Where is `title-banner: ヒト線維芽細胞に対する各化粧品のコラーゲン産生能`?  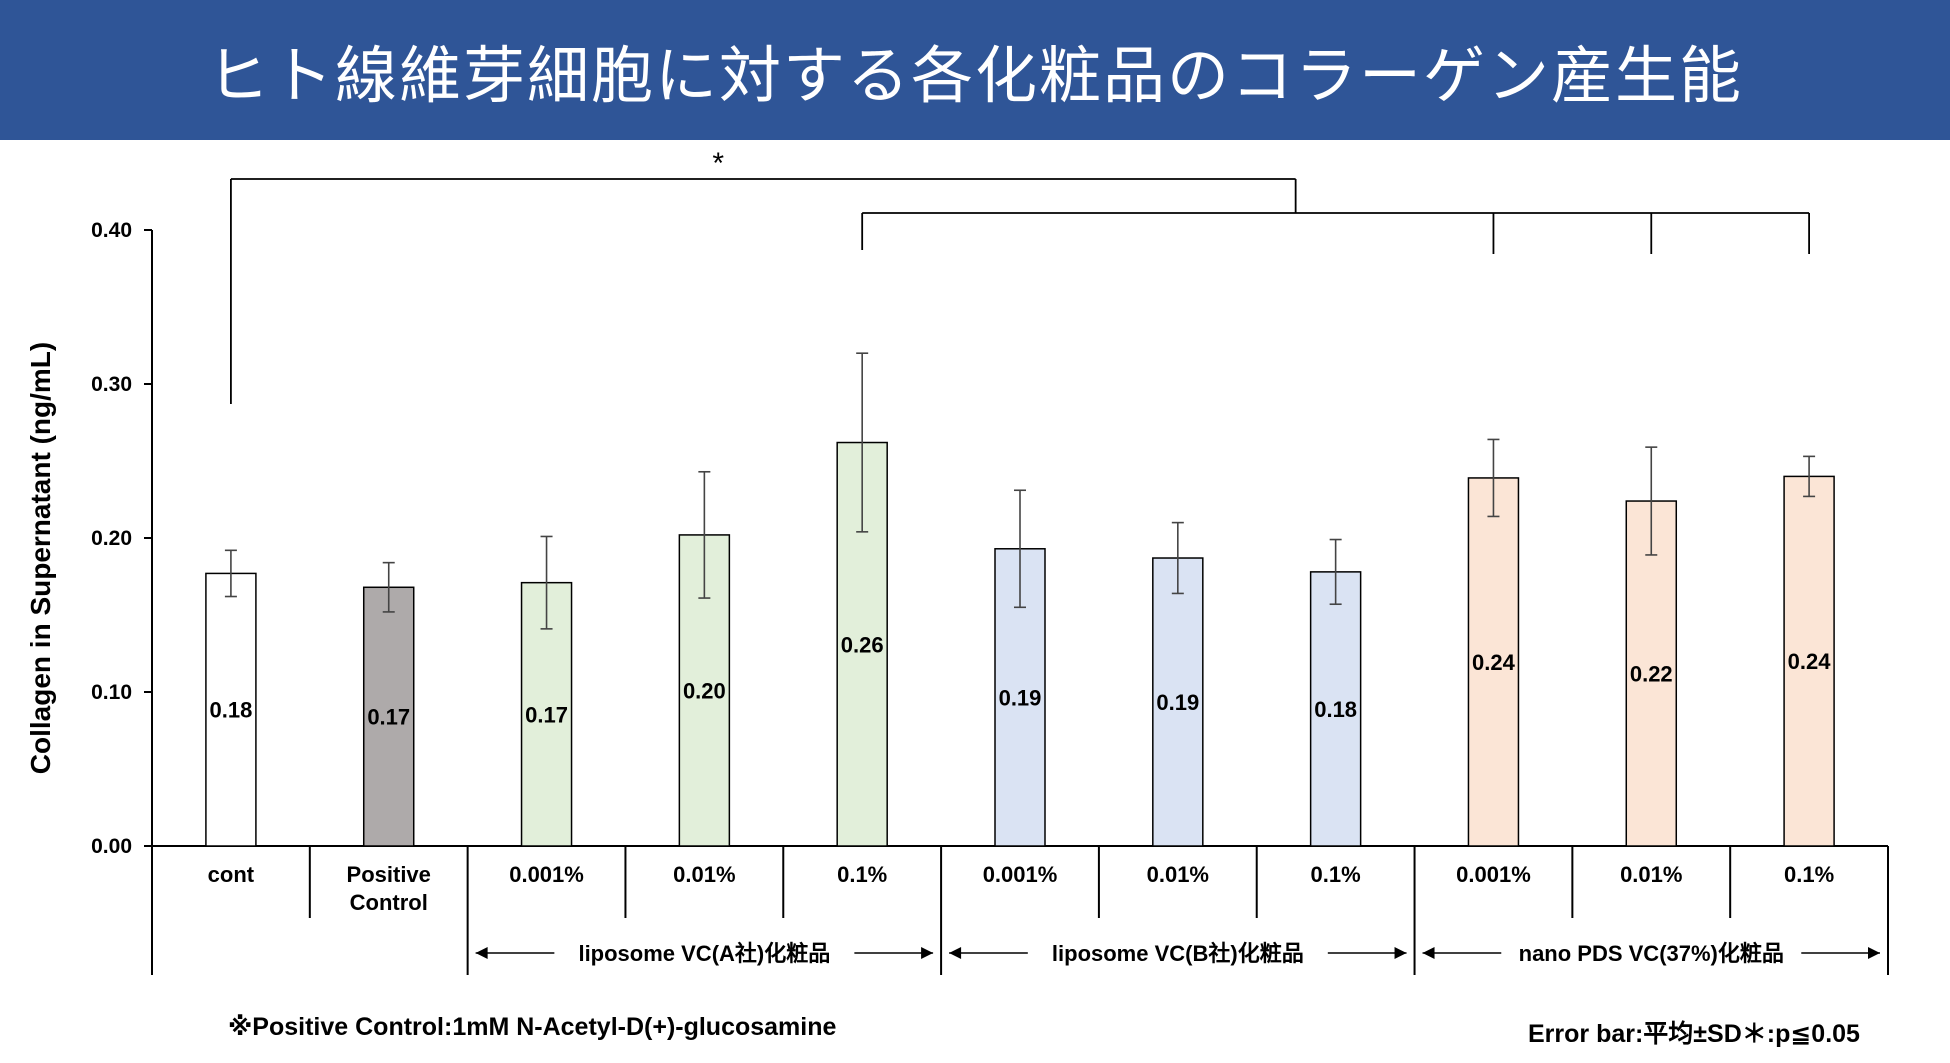
title-banner: ヒト線維芽細胞に対する各化粧品のコラーゲン産生能 is located at coordinates (975, 70).